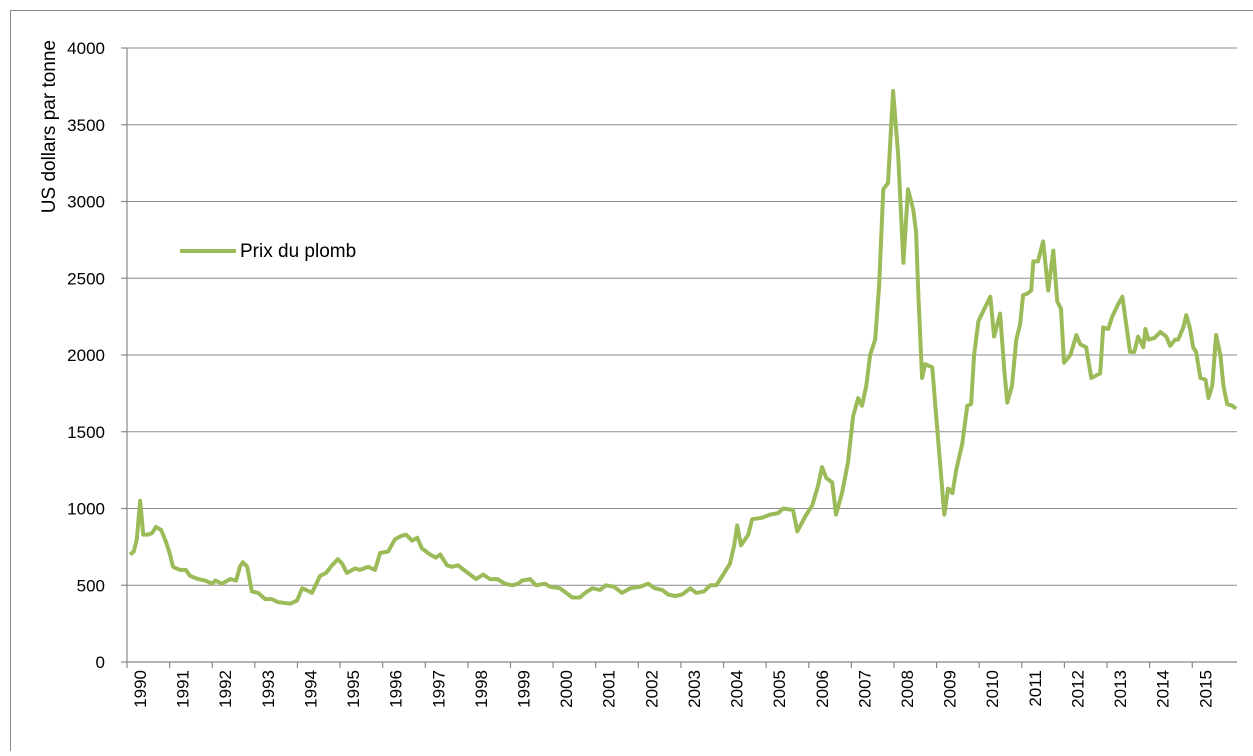 The width and height of the screenshot is (1253, 756). I want to click on x-tick-label: 2001, so click(609, 689).